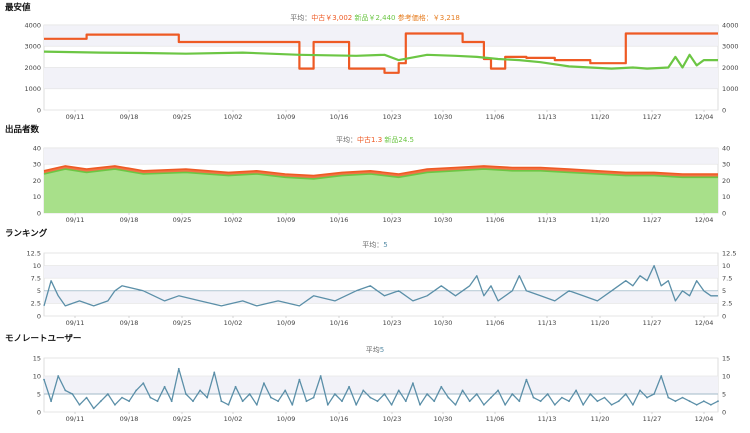 Image resolution: width=750 pixels, height=433 pixels. I want to click on x-tick-label: 09/25, so click(182, 220).